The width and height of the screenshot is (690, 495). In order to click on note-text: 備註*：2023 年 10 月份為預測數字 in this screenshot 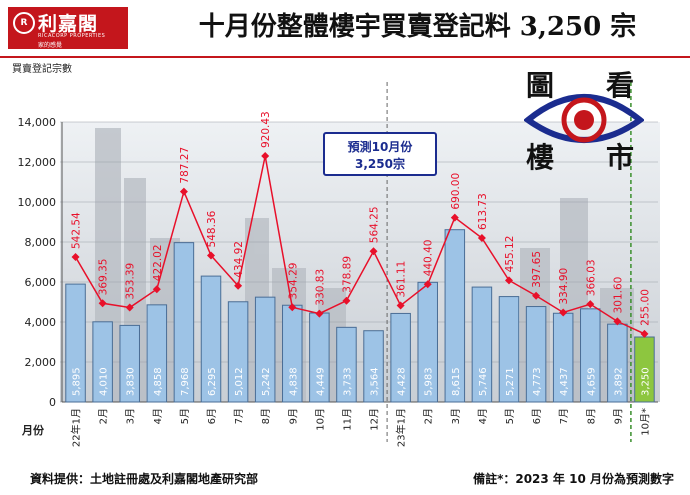, I will do `click(573, 479)`.